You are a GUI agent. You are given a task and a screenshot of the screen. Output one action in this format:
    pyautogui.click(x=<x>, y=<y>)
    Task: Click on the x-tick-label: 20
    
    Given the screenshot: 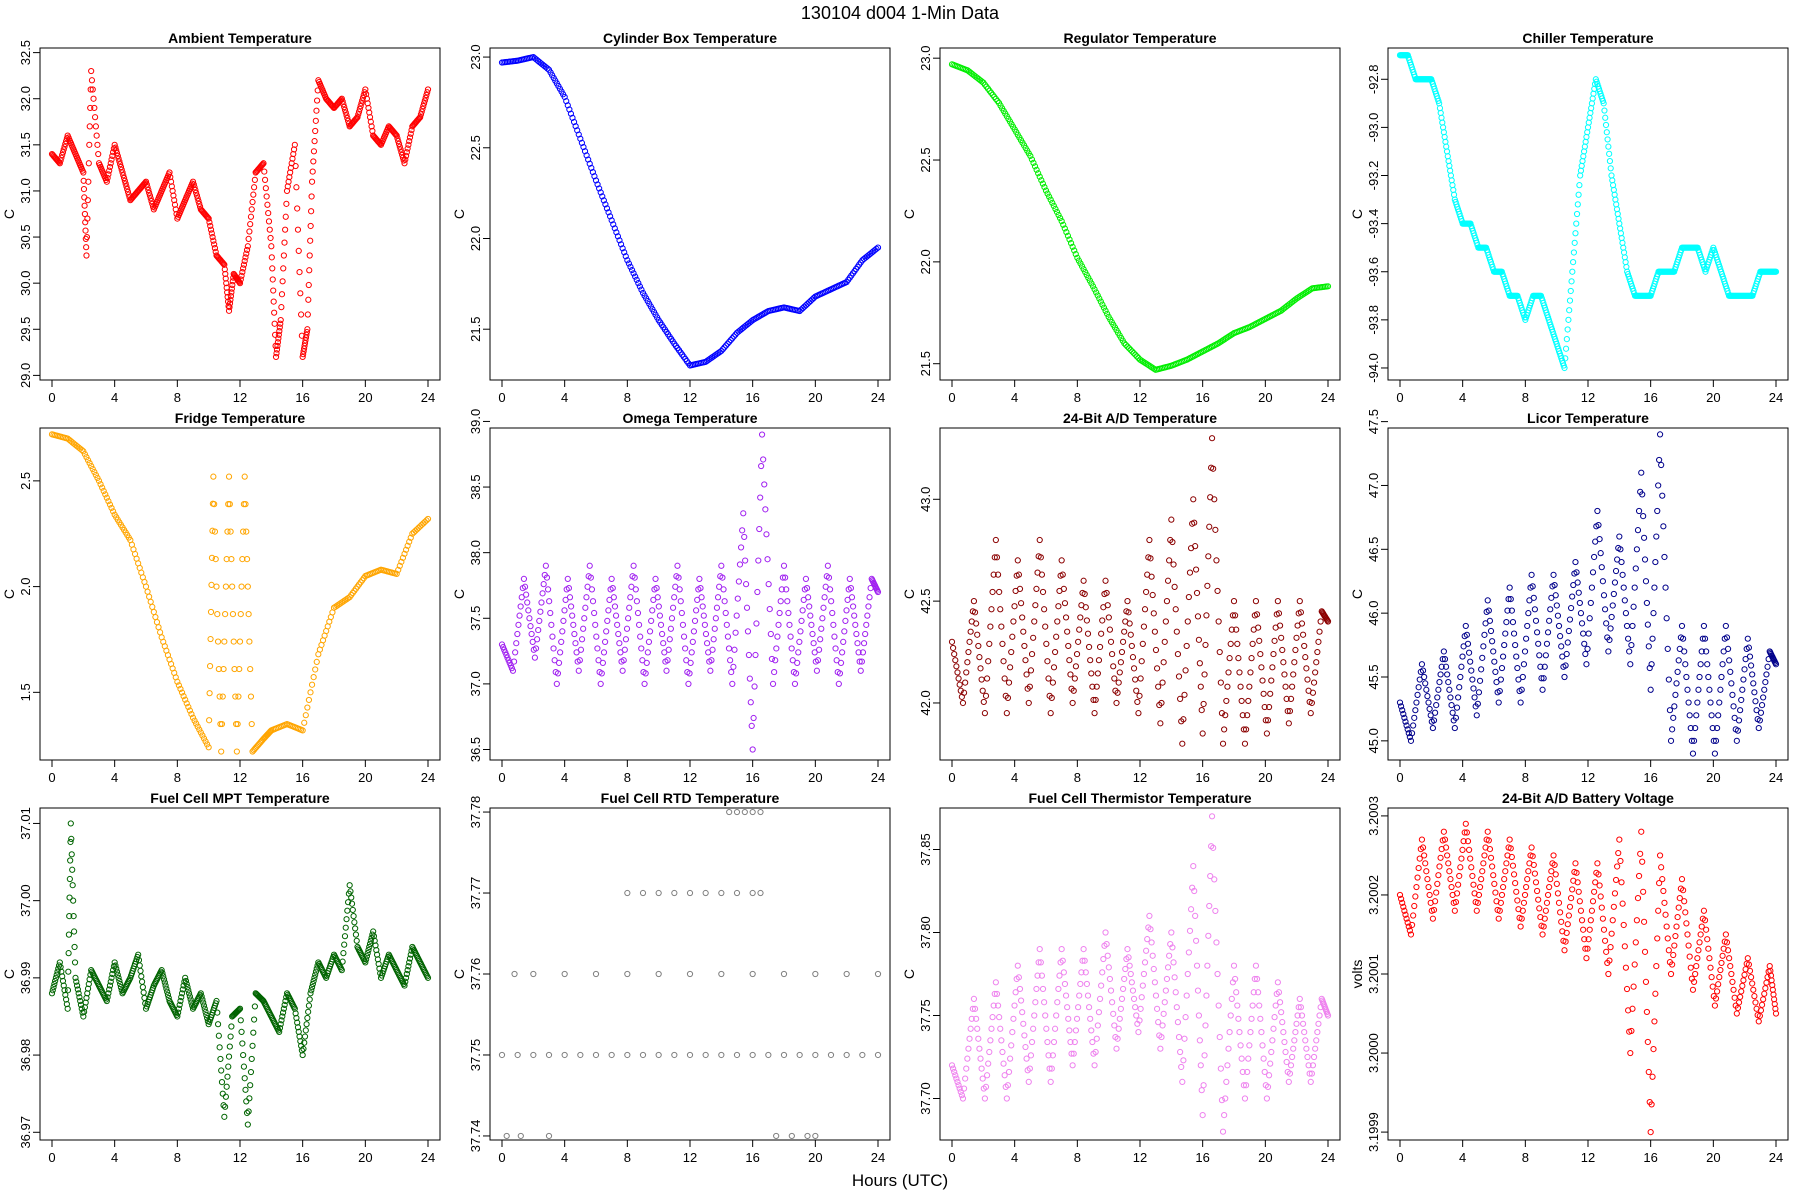 What is the action you would take?
    pyautogui.click(x=365, y=397)
    